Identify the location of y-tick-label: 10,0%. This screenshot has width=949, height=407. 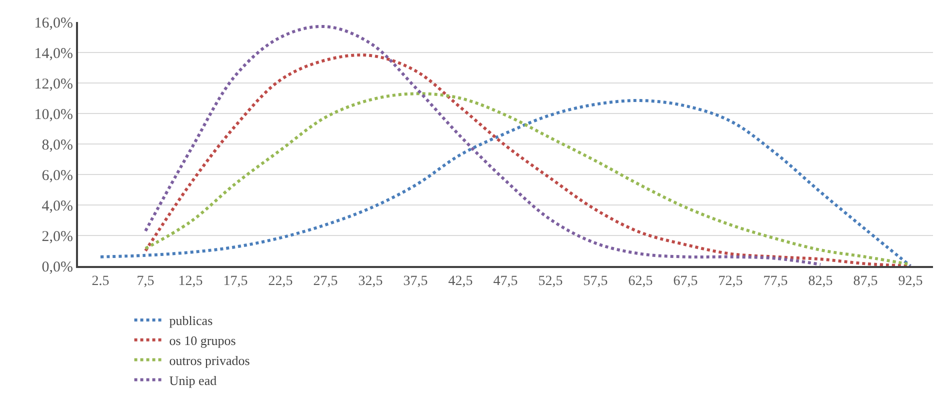
(53, 114).